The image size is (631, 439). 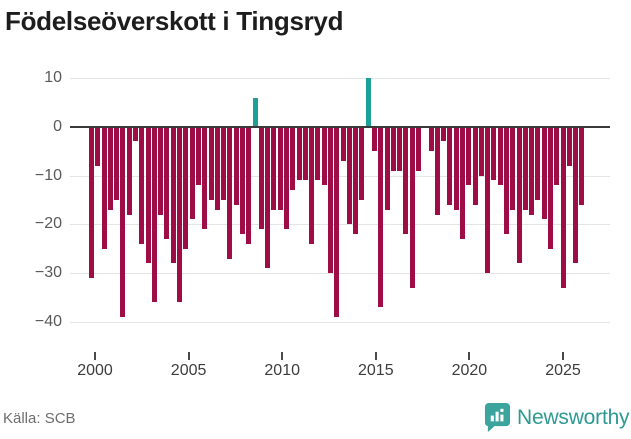 What do you see at coordinates (53, 77) in the screenshot?
I see `y-tick-label: 10` at bounding box center [53, 77].